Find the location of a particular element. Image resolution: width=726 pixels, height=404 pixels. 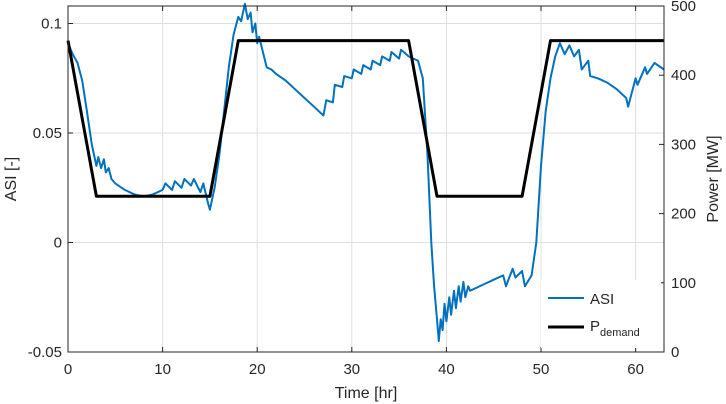

y-tick-label-left: 0.1 is located at coordinates (51, 24).